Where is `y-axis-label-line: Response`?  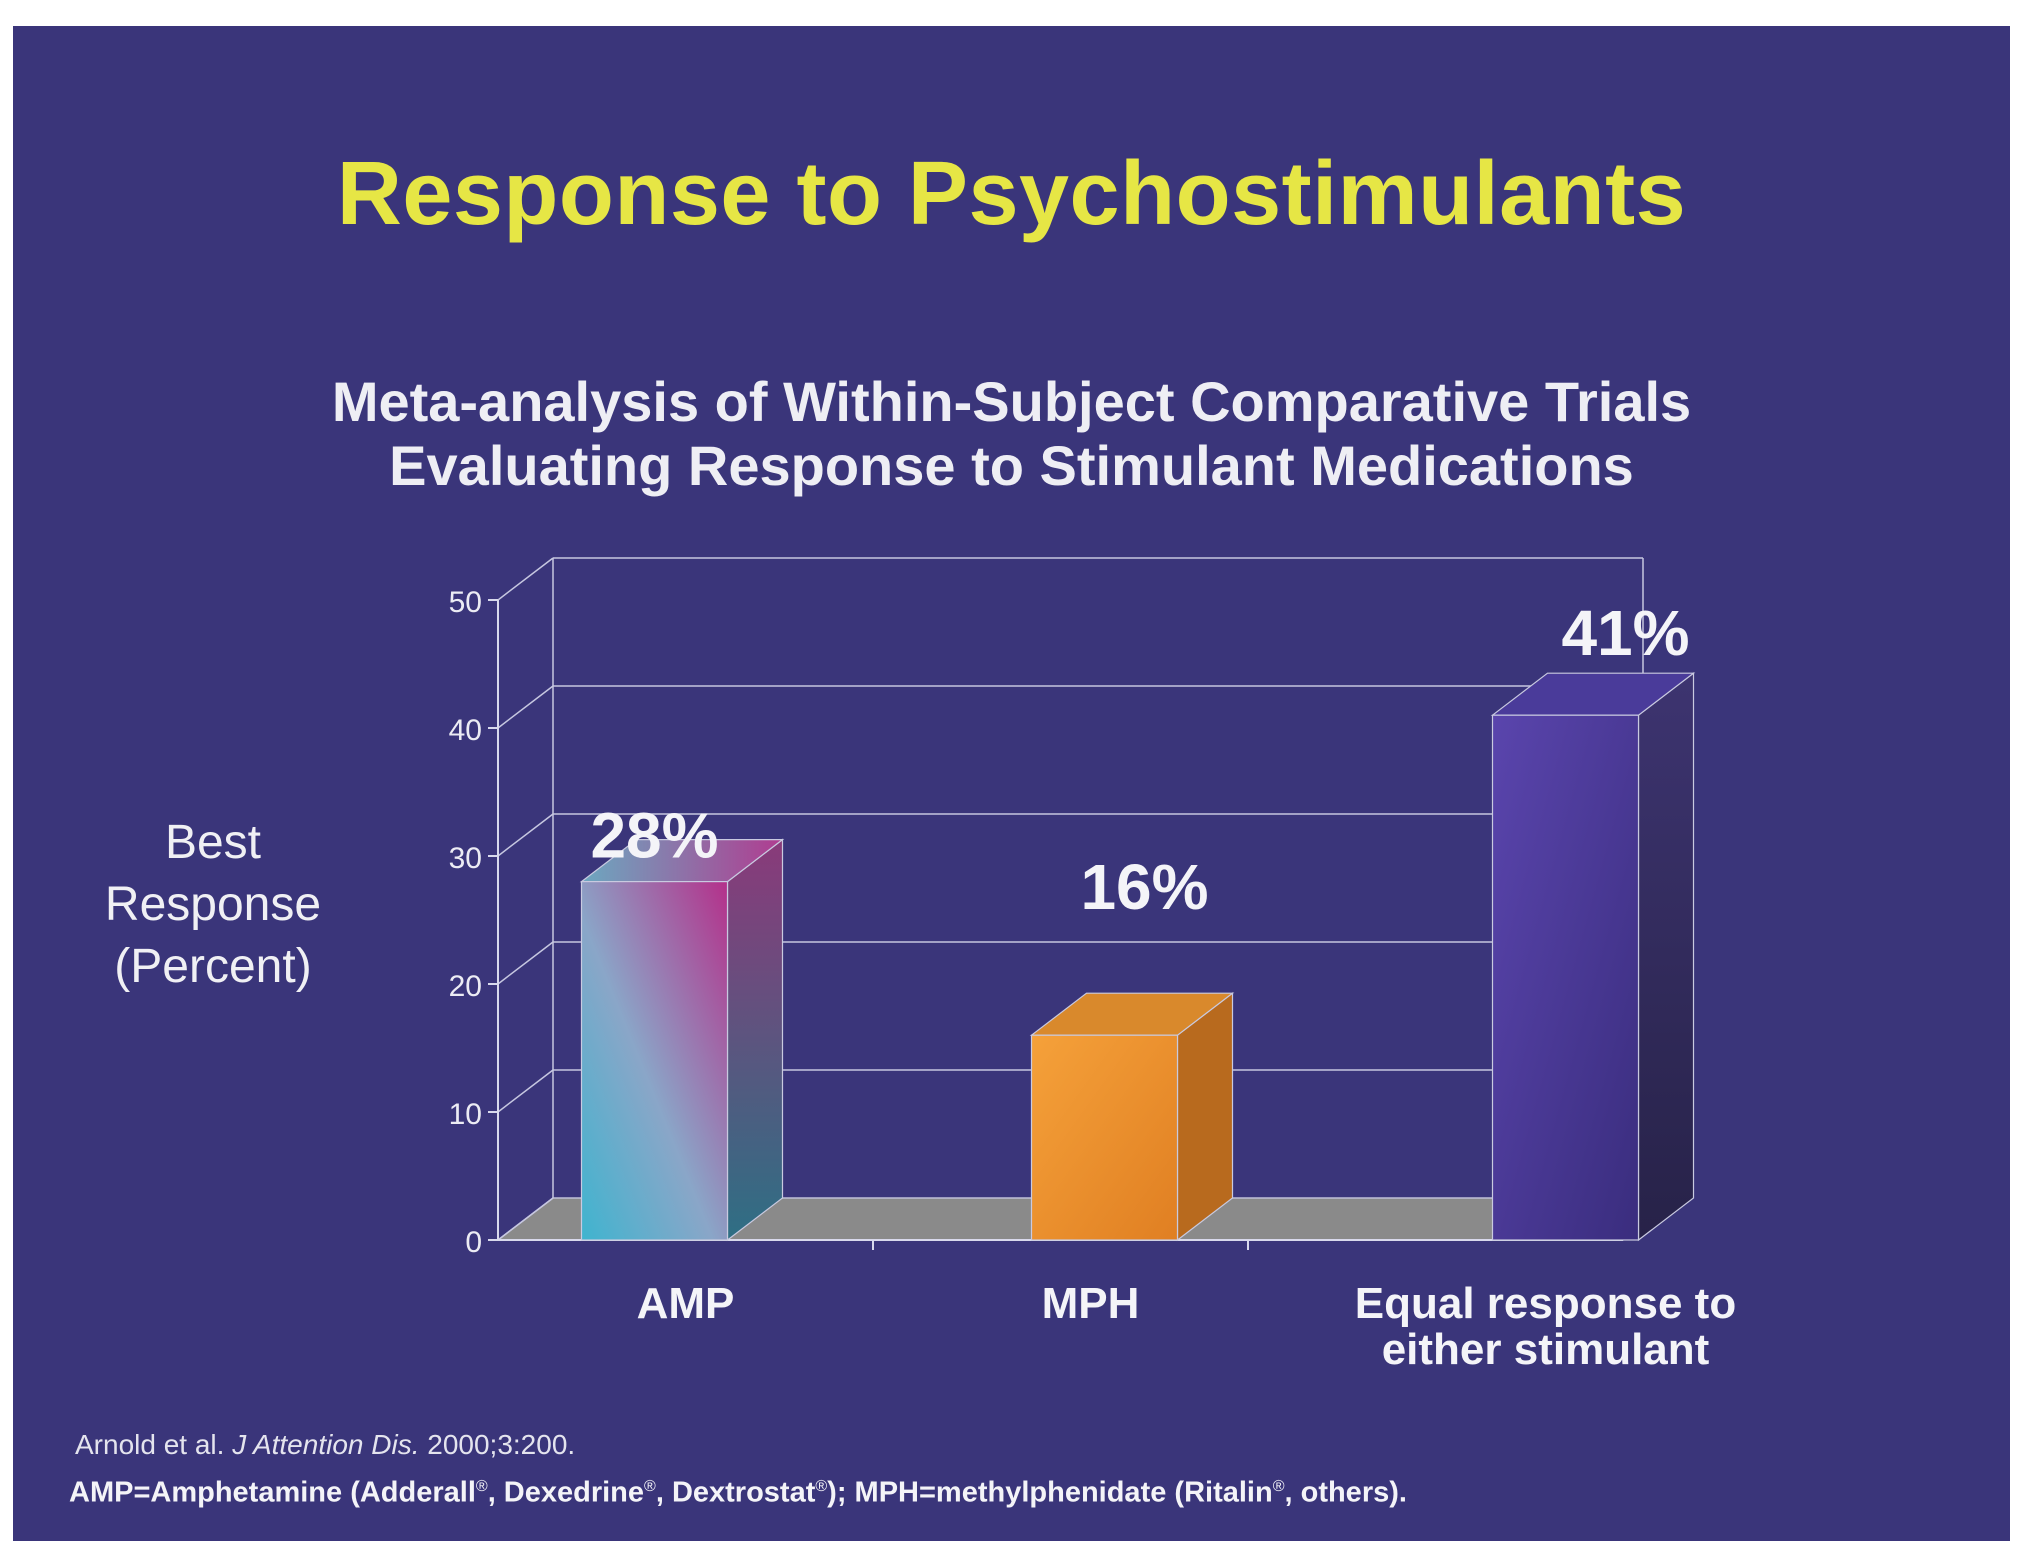 y-axis-label-line: Response is located at coordinates (213, 904).